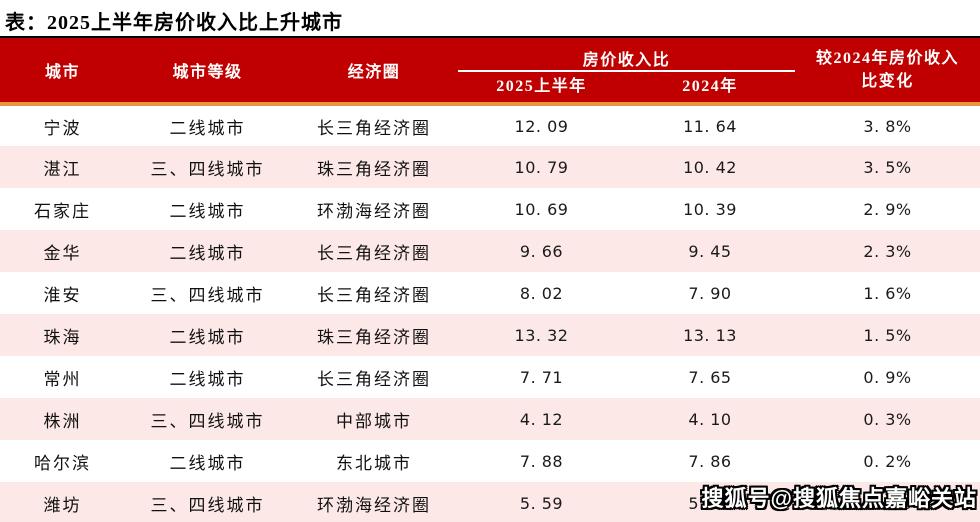 The height and width of the screenshot is (522, 980). Describe the element at coordinates (541, 167) in the screenshot. I see `ratio-2025-cell: 10. 79` at that location.